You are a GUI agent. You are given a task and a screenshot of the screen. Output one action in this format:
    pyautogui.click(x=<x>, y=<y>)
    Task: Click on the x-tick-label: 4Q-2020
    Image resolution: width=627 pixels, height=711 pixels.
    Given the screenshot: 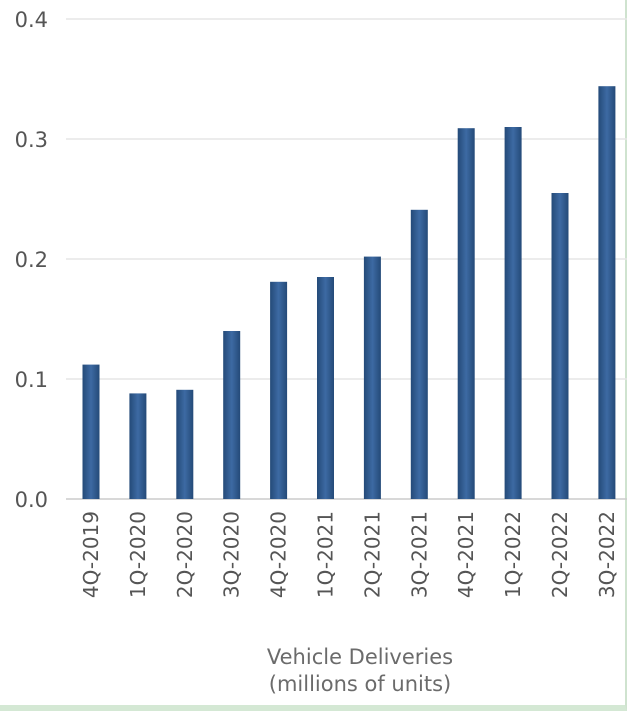 What is the action you would take?
    pyautogui.click(x=279, y=554)
    